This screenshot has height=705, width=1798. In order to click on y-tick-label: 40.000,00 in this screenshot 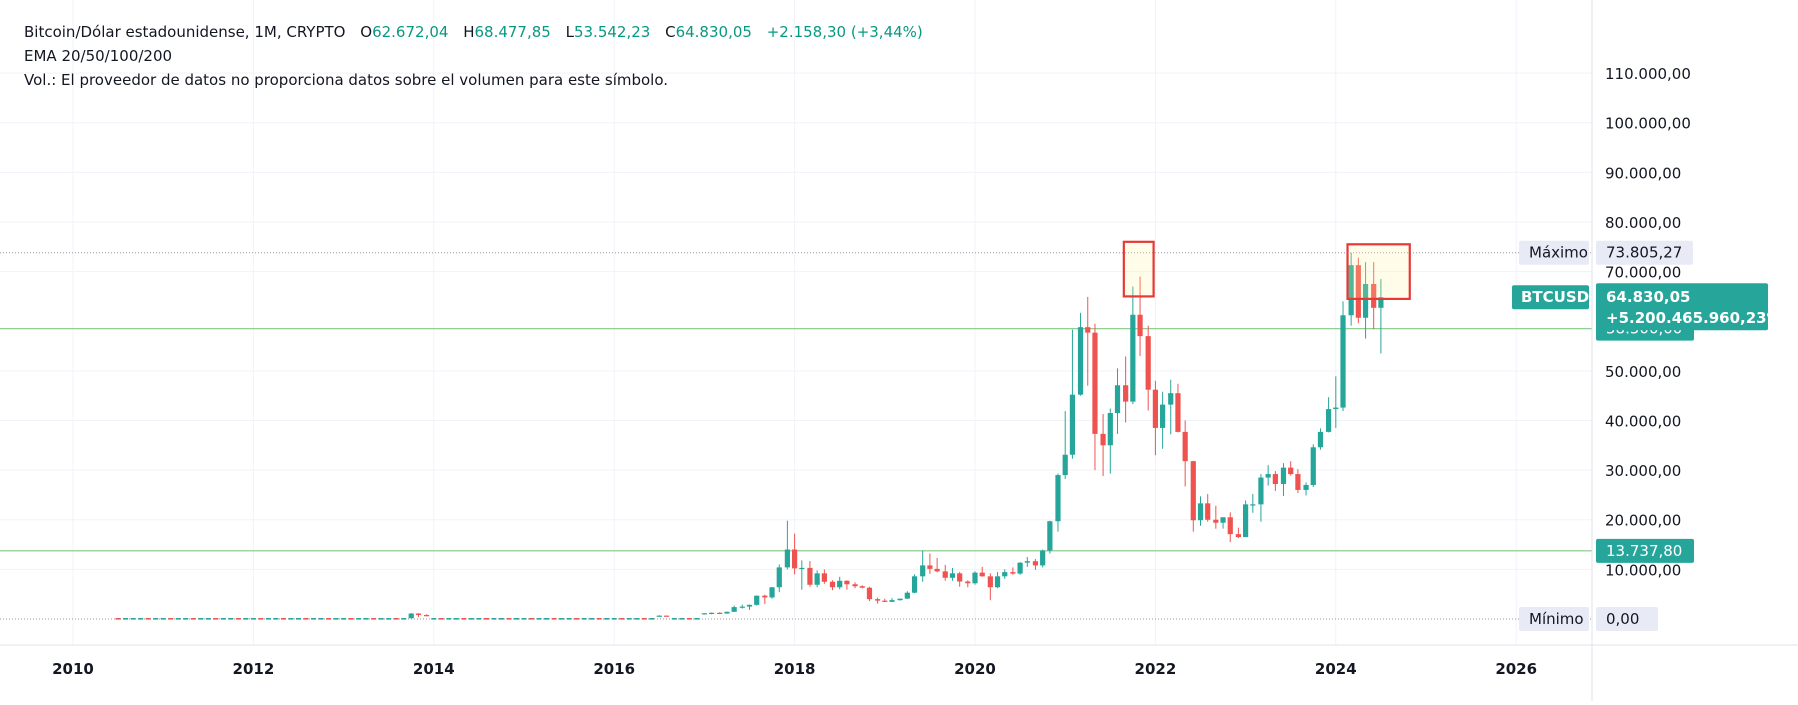, I will do `click(1643, 421)`.